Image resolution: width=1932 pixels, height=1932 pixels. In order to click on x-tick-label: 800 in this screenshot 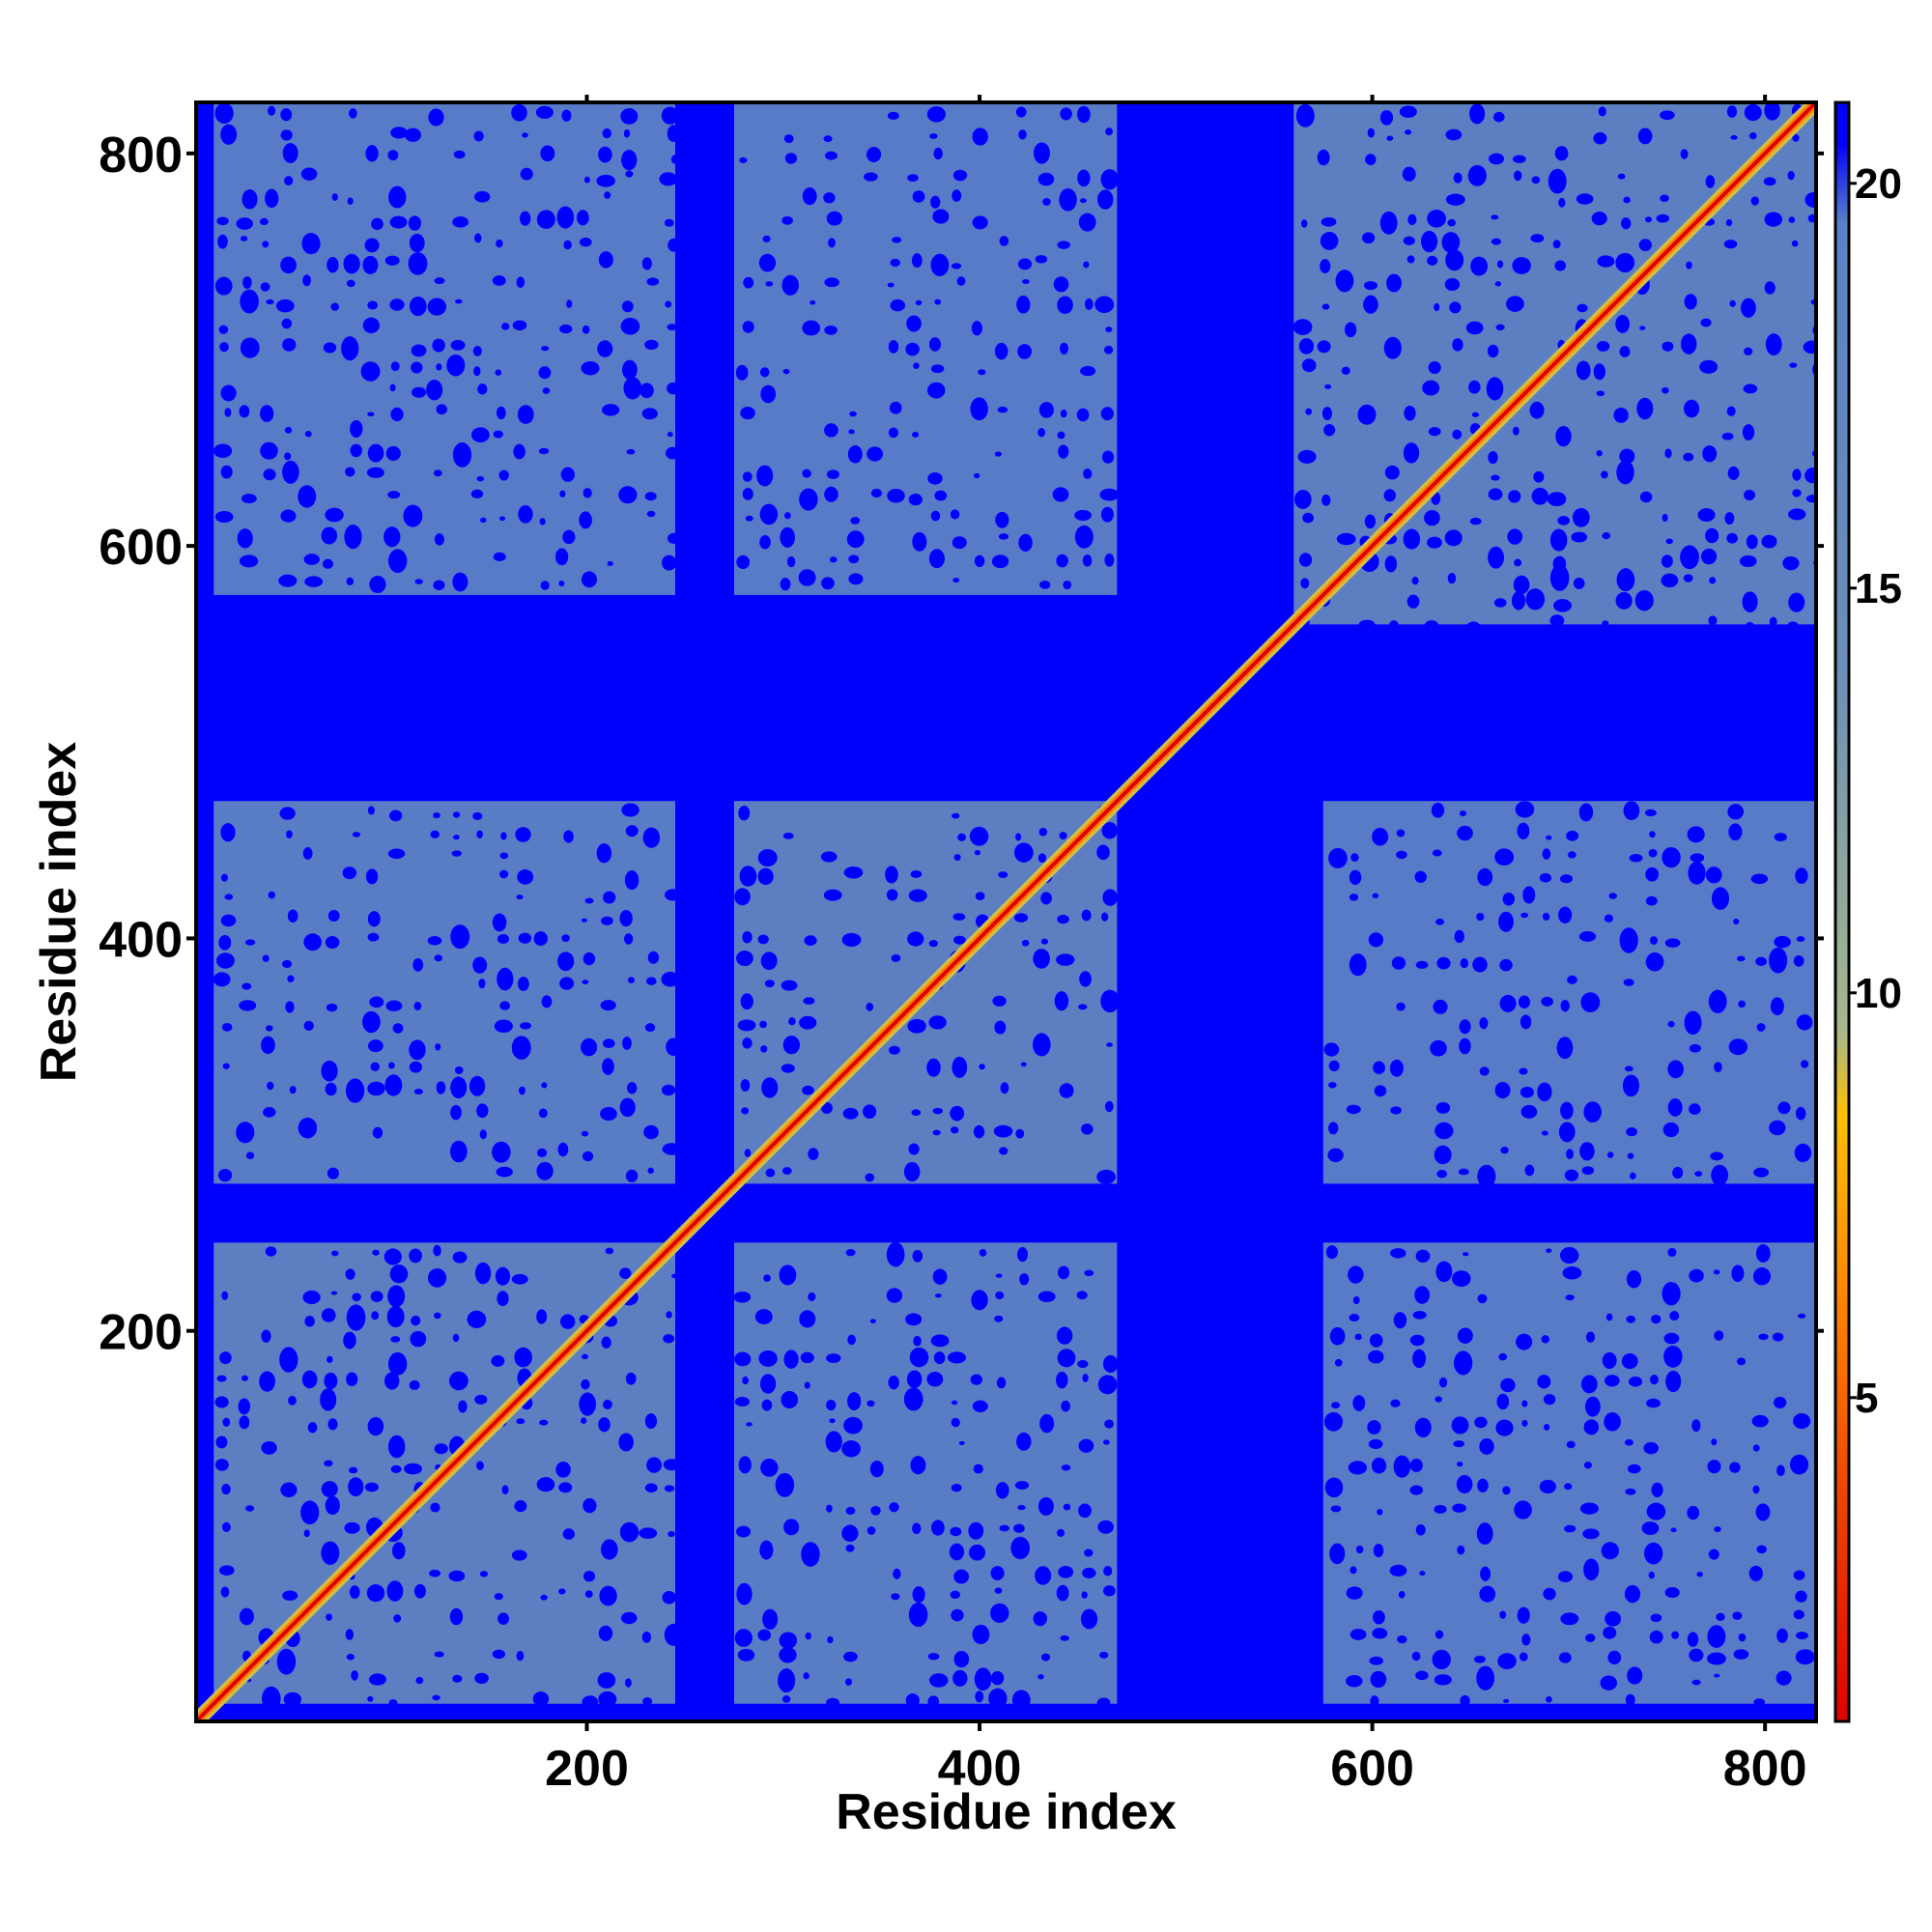, I will do `click(1765, 1769)`.